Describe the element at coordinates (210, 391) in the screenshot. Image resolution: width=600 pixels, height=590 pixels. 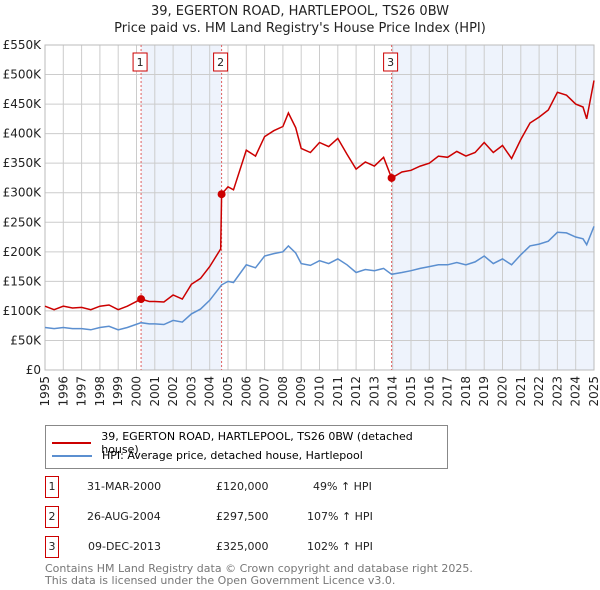
I see `x-tick-label: 2004` at that location.